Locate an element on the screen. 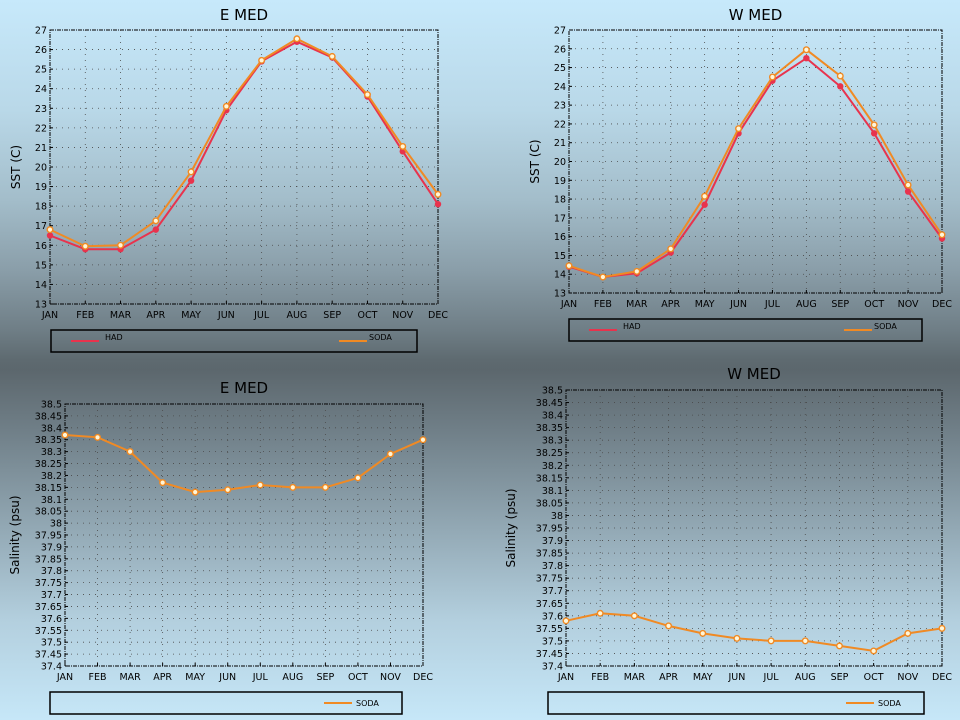 This screenshot has width=960, height=720. y-tick-label: 38.3 is located at coordinates (51, 452).